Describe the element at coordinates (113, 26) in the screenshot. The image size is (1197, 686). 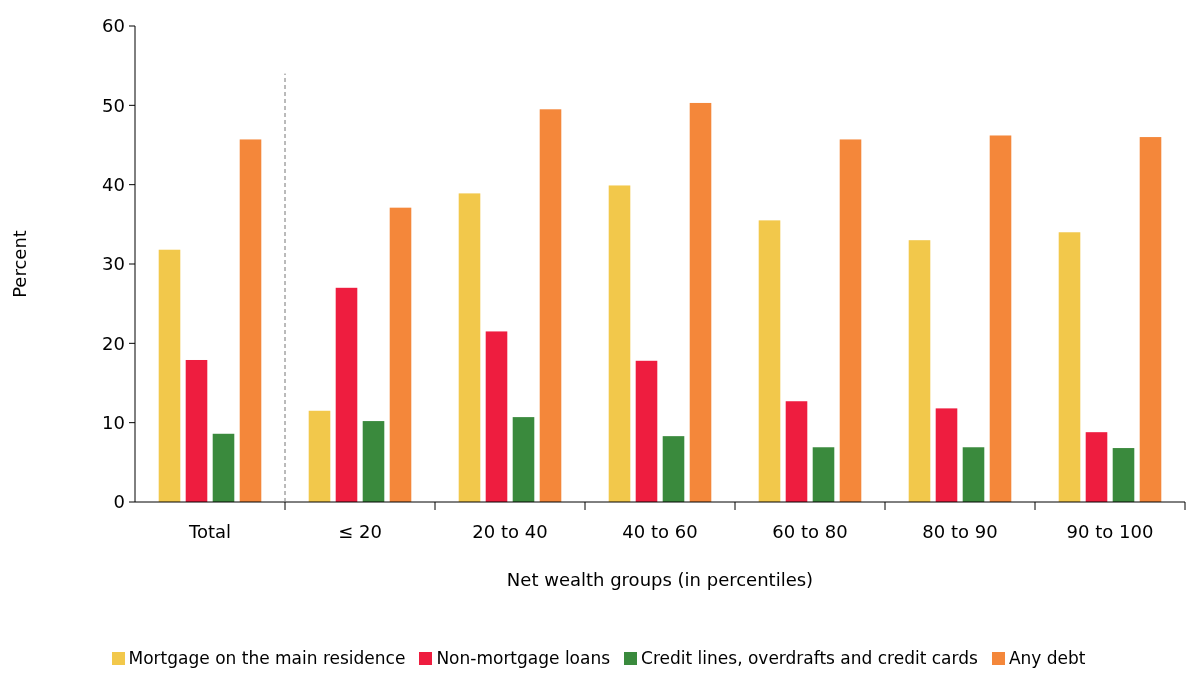
I see `y-tick-label: 60` at that location.